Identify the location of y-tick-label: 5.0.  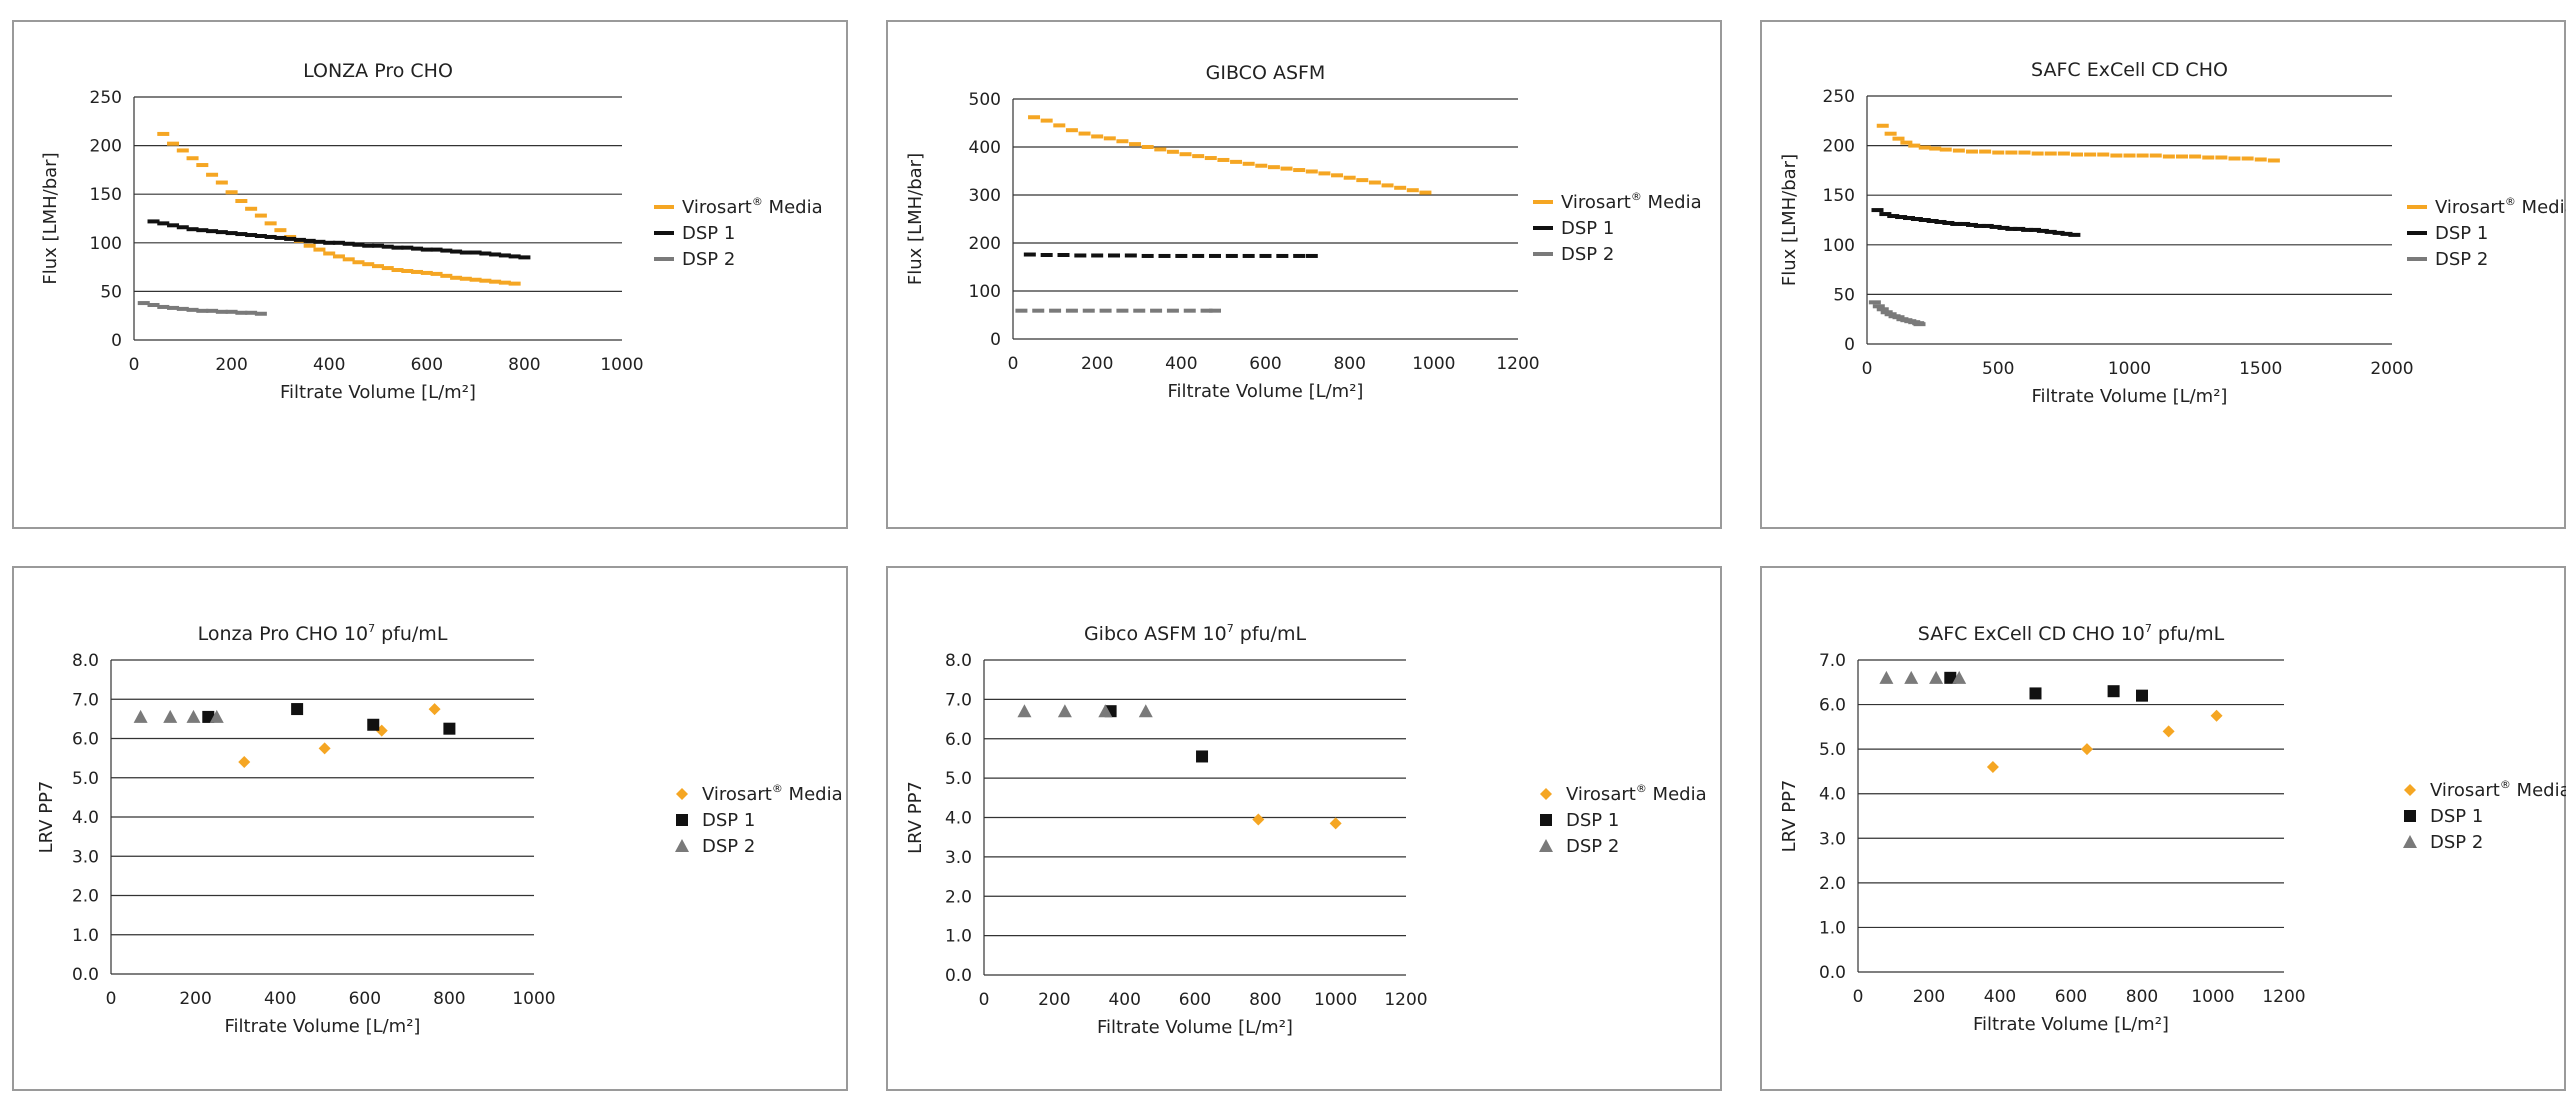
(1832, 750).